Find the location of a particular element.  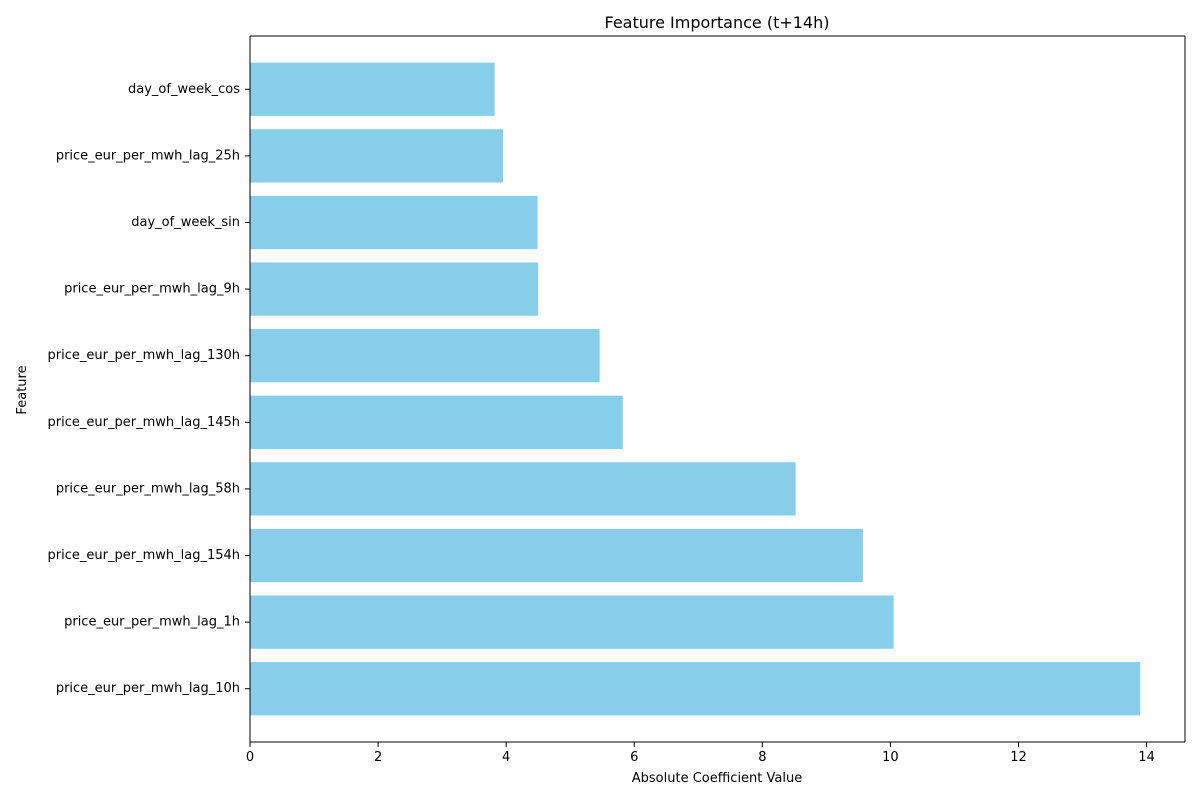

y-axis-label: Feature is located at coordinates (22, 389).